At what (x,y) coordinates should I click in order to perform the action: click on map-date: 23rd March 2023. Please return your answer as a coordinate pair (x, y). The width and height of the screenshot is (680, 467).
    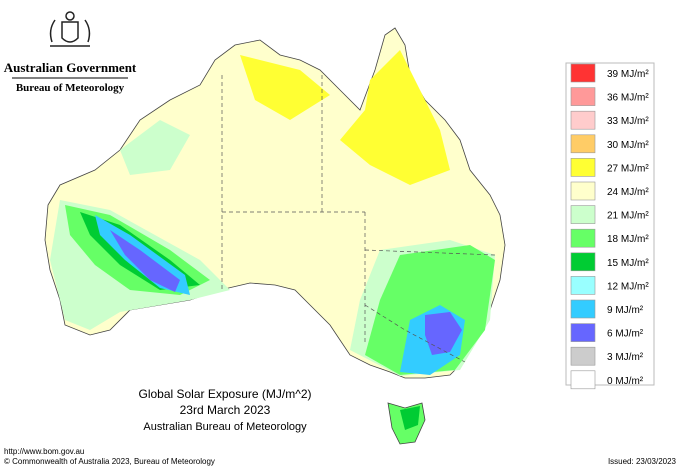
    Looking at the image, I should click on (225, 410).